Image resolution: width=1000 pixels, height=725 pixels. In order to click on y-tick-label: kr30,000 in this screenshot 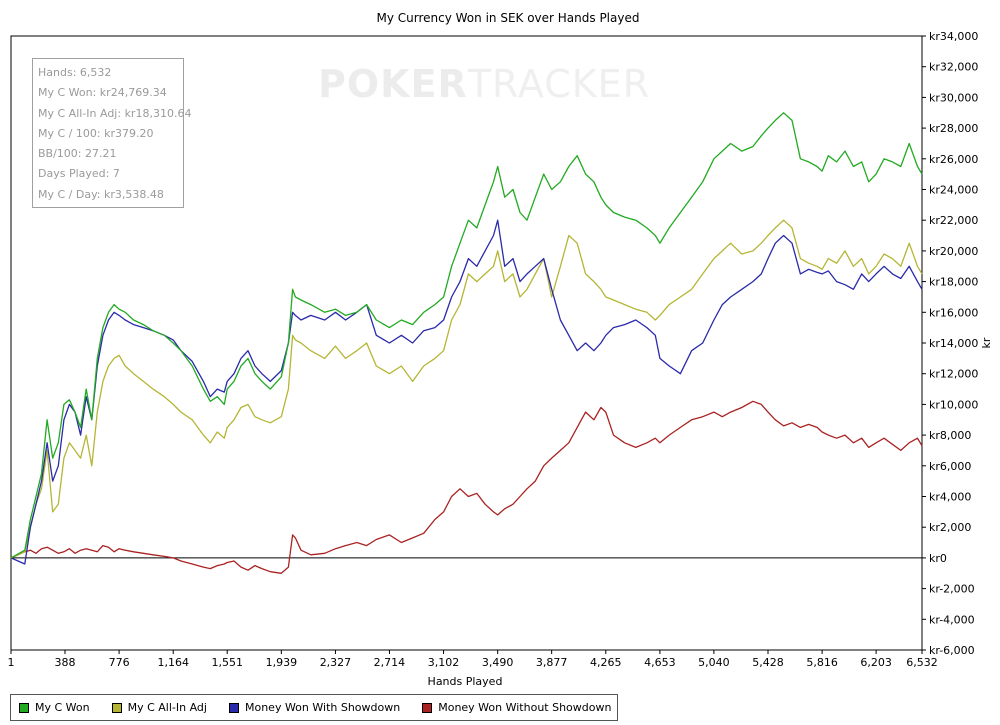, I will do `click(953, 97)`.